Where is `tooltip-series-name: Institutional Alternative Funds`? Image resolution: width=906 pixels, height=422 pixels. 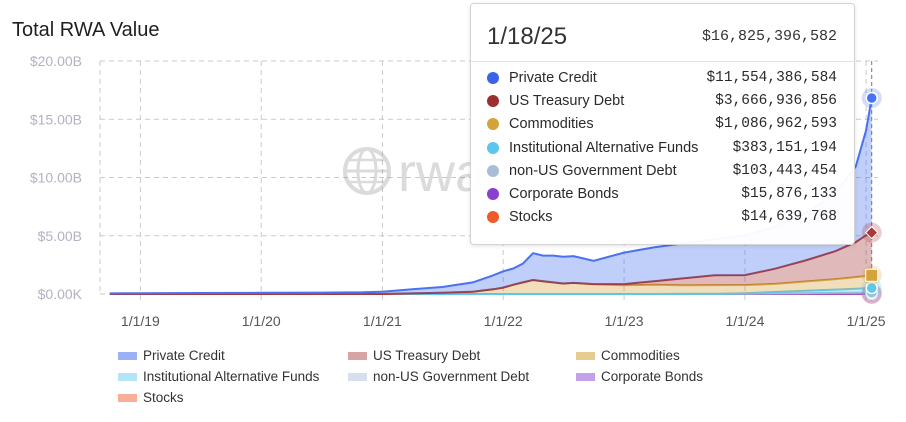 tooltip-series-name: Institutional Alternative Funds is located at coordinates (621, 148).